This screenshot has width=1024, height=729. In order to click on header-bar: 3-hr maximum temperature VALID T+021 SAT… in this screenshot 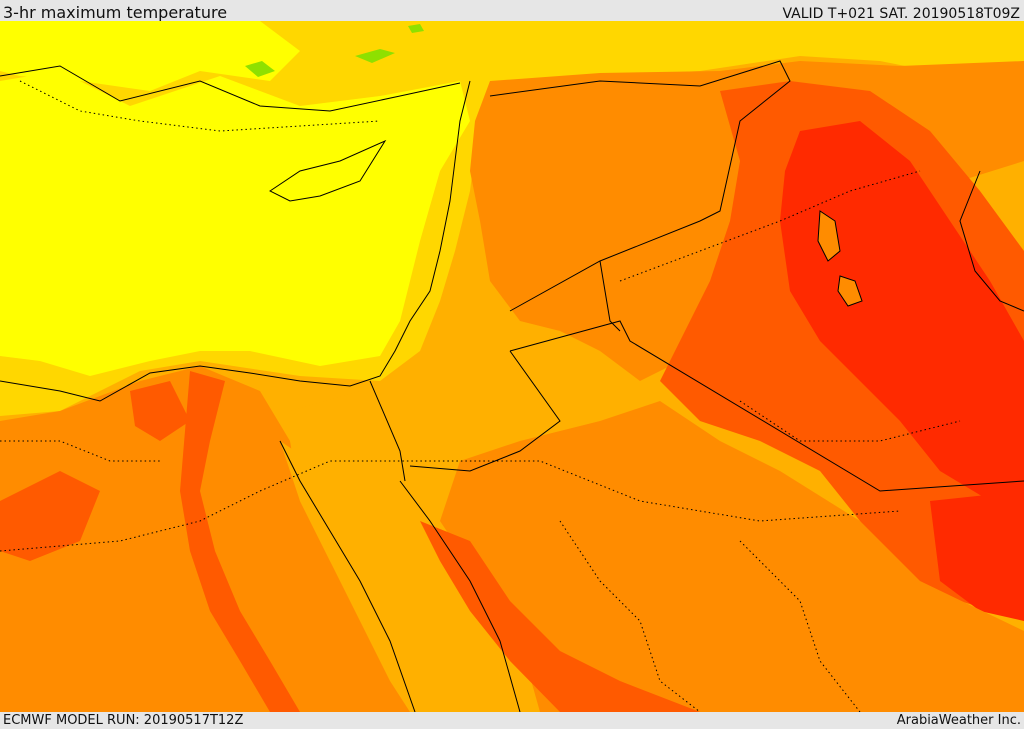, I will do `click(512, 11)`.